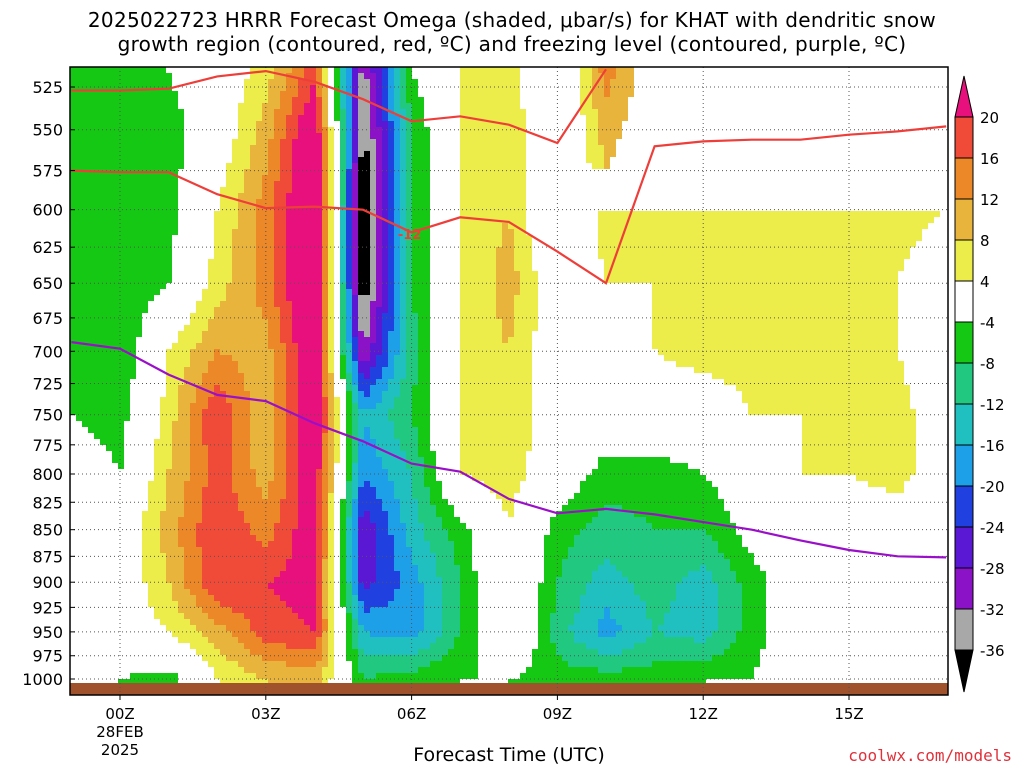 The height and width of the screenshot is (768, 1024). What do you see at coordinates (47, 87) in the screenshot?
I see `y-tick-label: 525` at bounding box center [47, 87].